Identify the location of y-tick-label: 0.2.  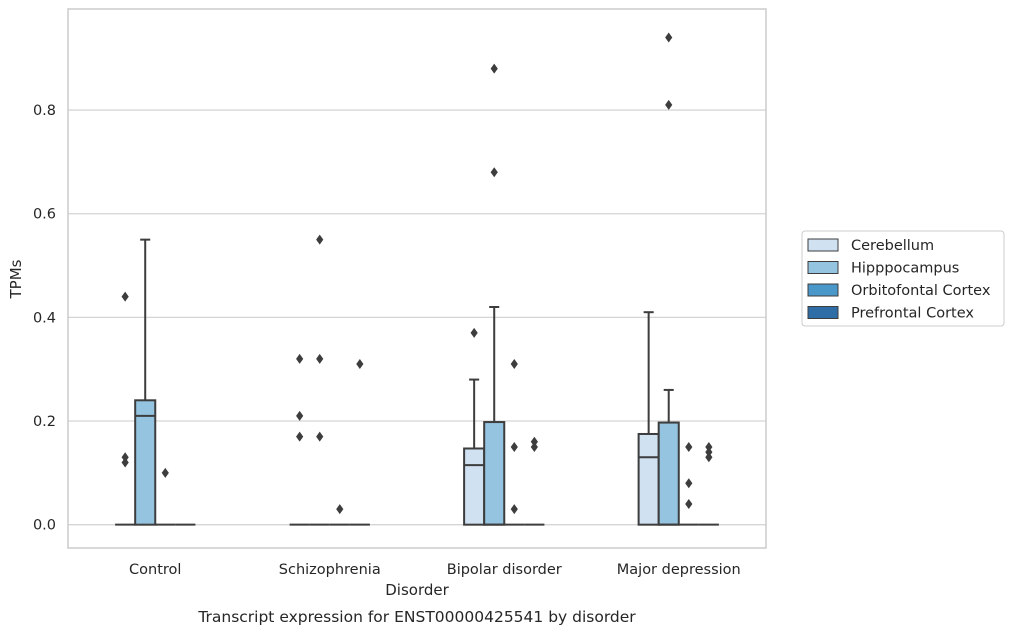
(44, 422).